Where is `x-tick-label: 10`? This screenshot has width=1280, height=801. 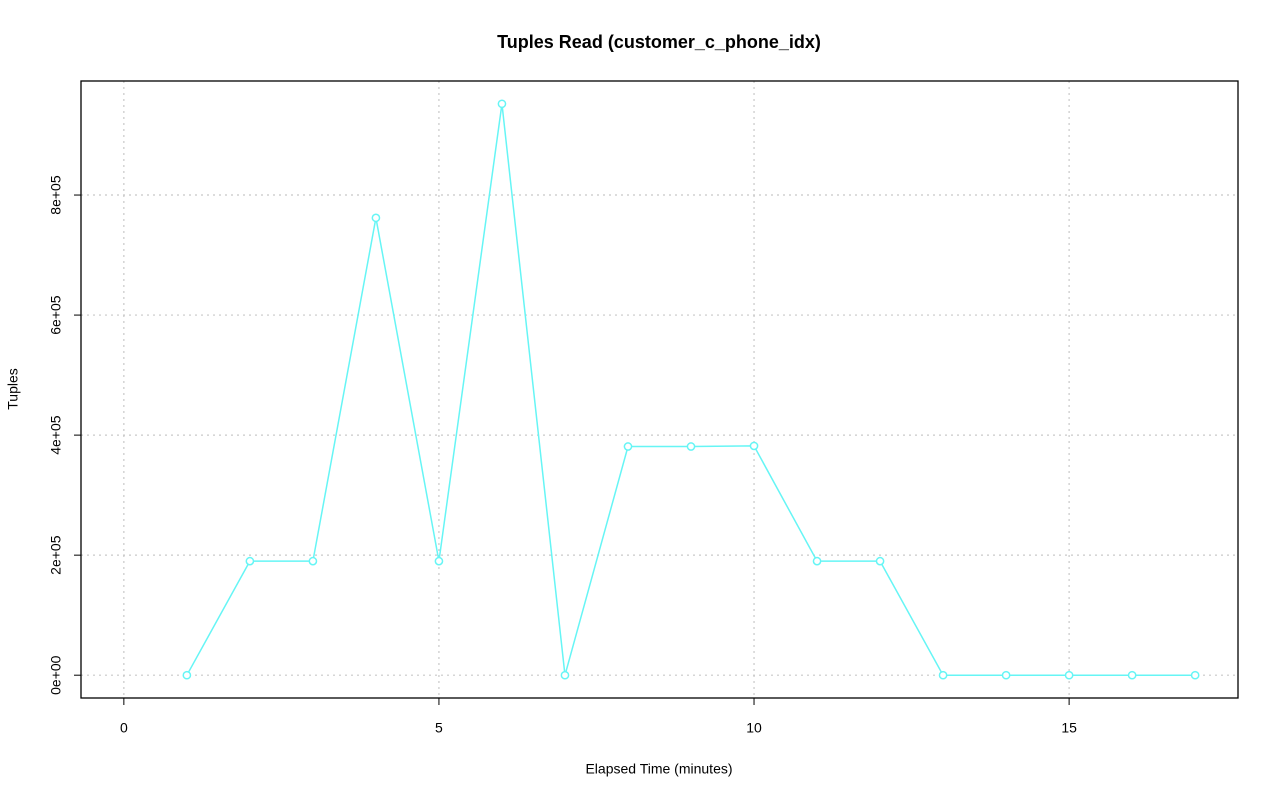 x-tick-label: 10 is located at coordinates (754, 728).